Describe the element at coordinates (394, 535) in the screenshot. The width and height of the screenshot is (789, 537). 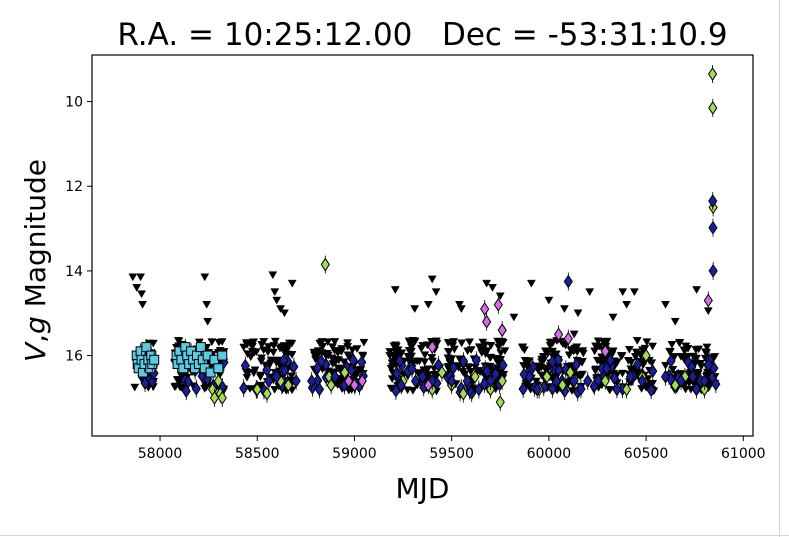
I see `window-edge-bottom` at that location.